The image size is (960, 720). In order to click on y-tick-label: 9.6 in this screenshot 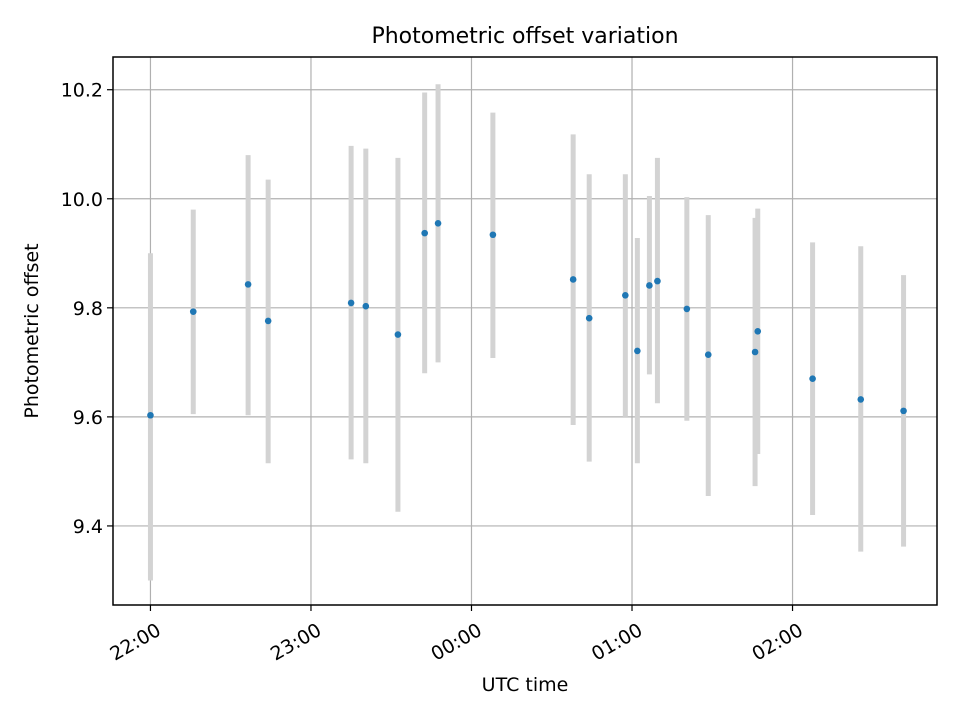, I will do `click(88, 418)`.